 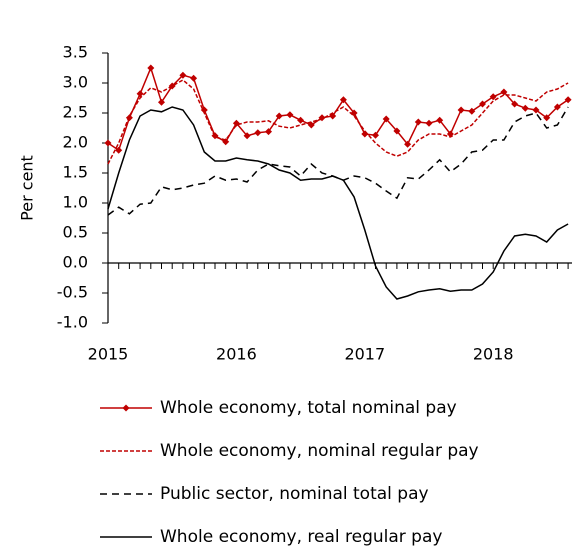 I want to click on y-tick-label: 0.0, so click(x=75, y=262).